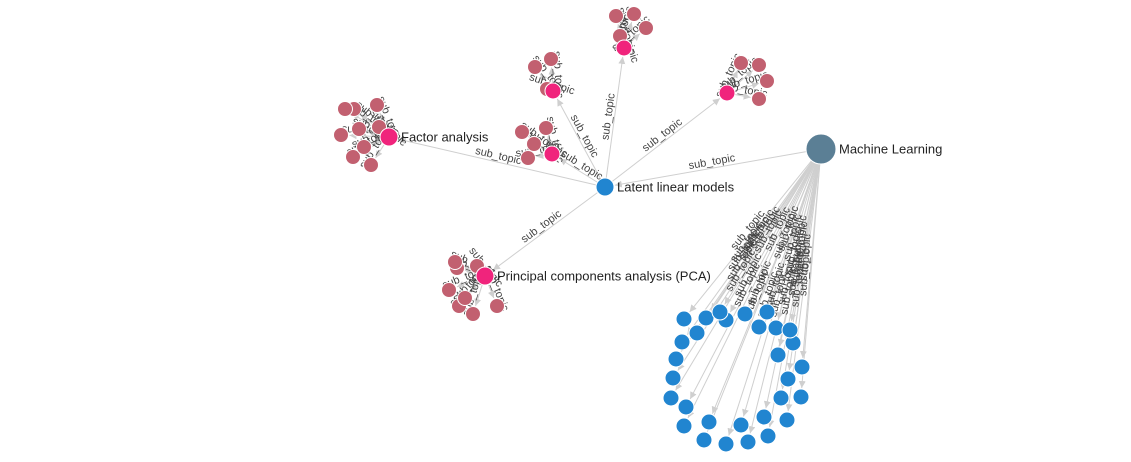 The height and width of the screenshot is (462, 1131). What do you see at coordinates (485, 276) in the screenshot?
I see `pca-node` at bounding box center [485, 276].